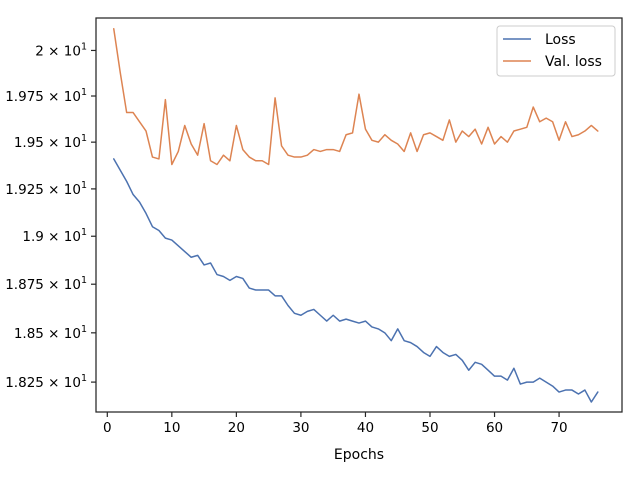  What do you see at coordinates (300, 428) in the screenshot?
I see `x-tick-label: 30` at bounding box center [300, 428].